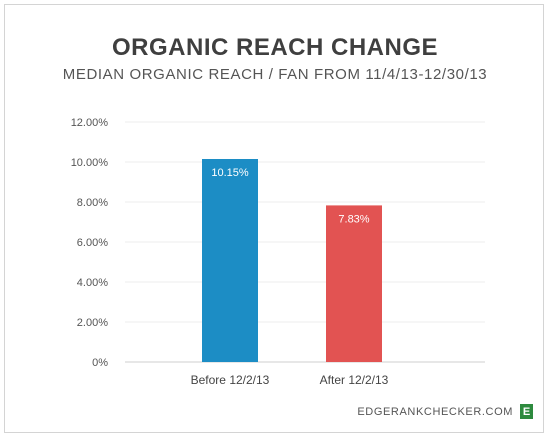  I want to click on edgerank-logo-icon: E, so click(526, 411).